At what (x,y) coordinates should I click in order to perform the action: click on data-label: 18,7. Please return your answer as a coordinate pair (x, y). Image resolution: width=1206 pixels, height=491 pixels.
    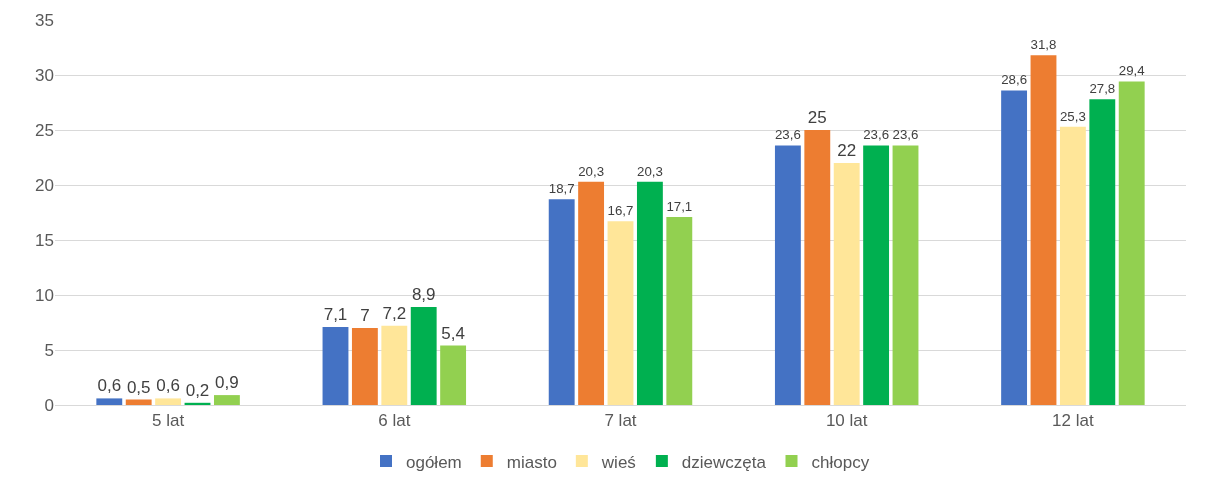
    Looking at the image, I should click on (561, 189).